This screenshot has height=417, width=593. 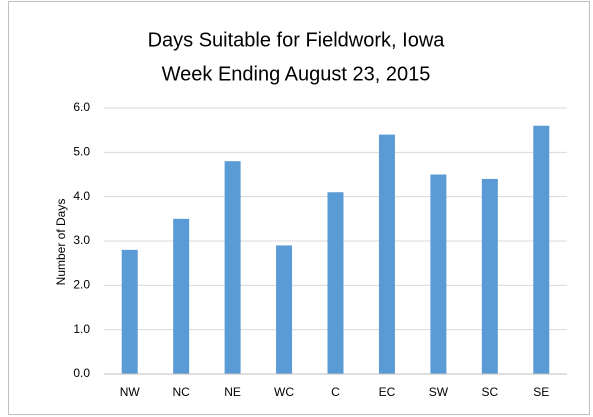 I want to click on chart-subtitle: Week Ending August 23, 2015, so click(x=296, y=74).